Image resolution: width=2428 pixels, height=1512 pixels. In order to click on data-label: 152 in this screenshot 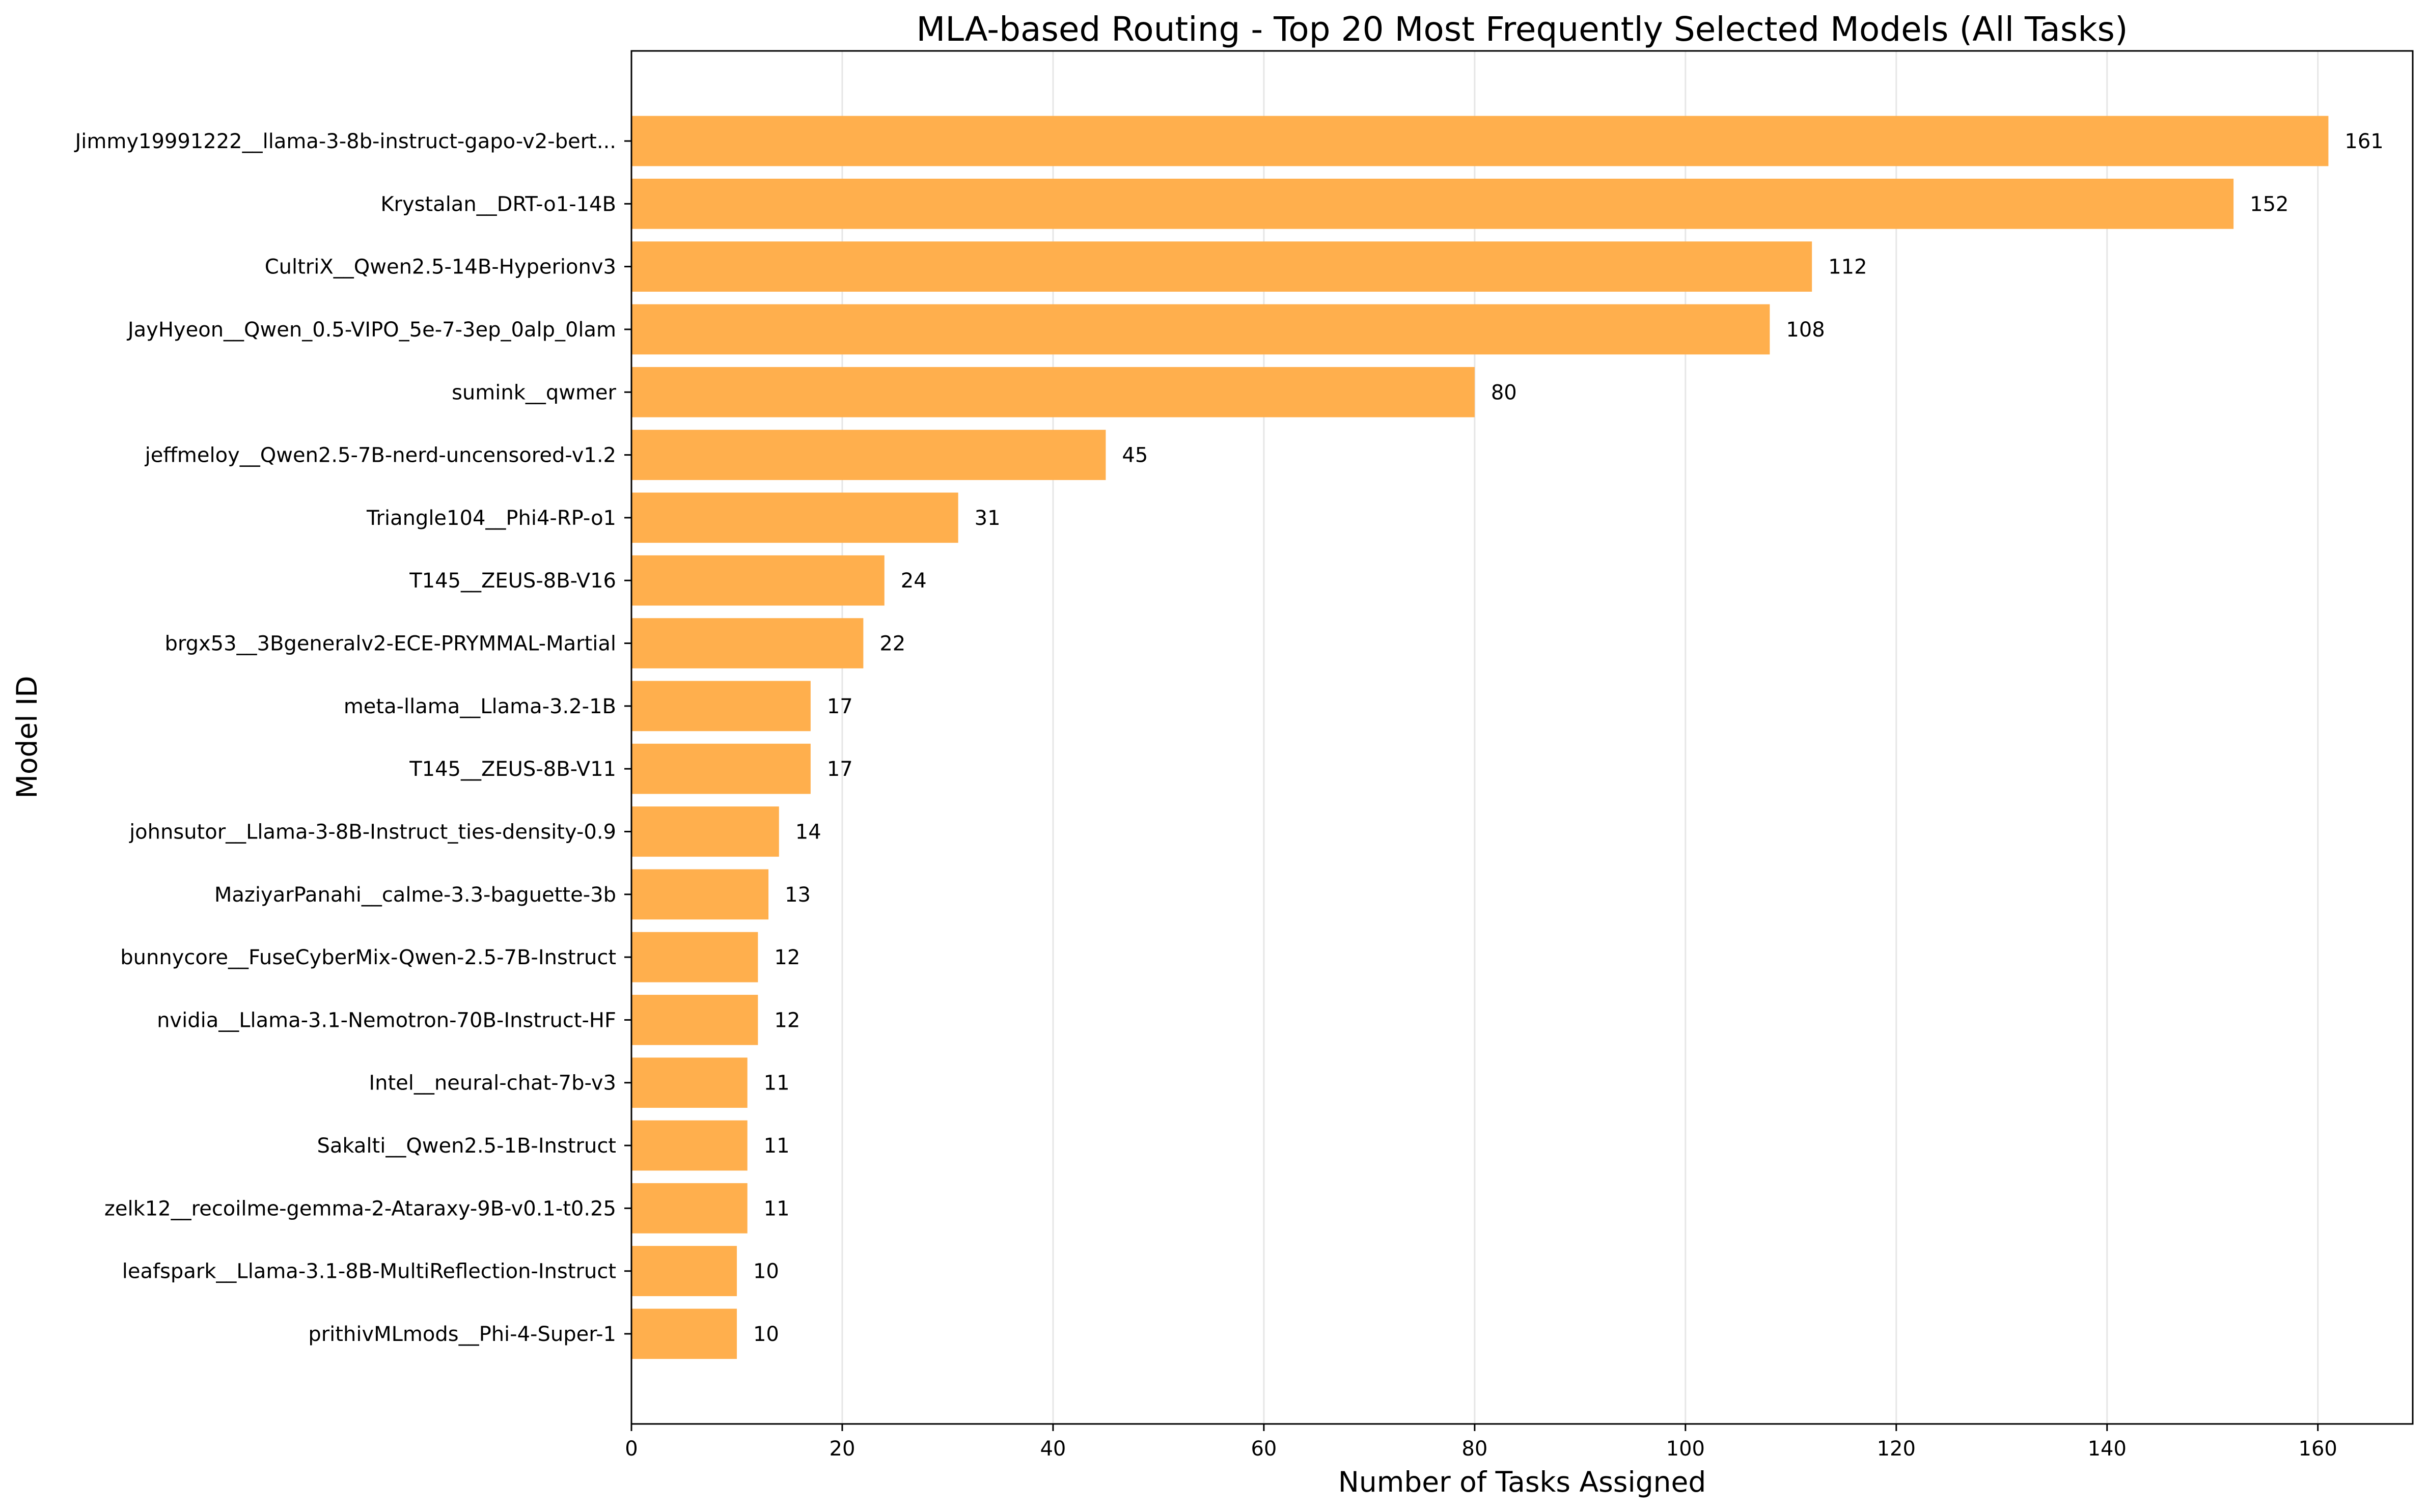, I will do `click(2269, 204)`.